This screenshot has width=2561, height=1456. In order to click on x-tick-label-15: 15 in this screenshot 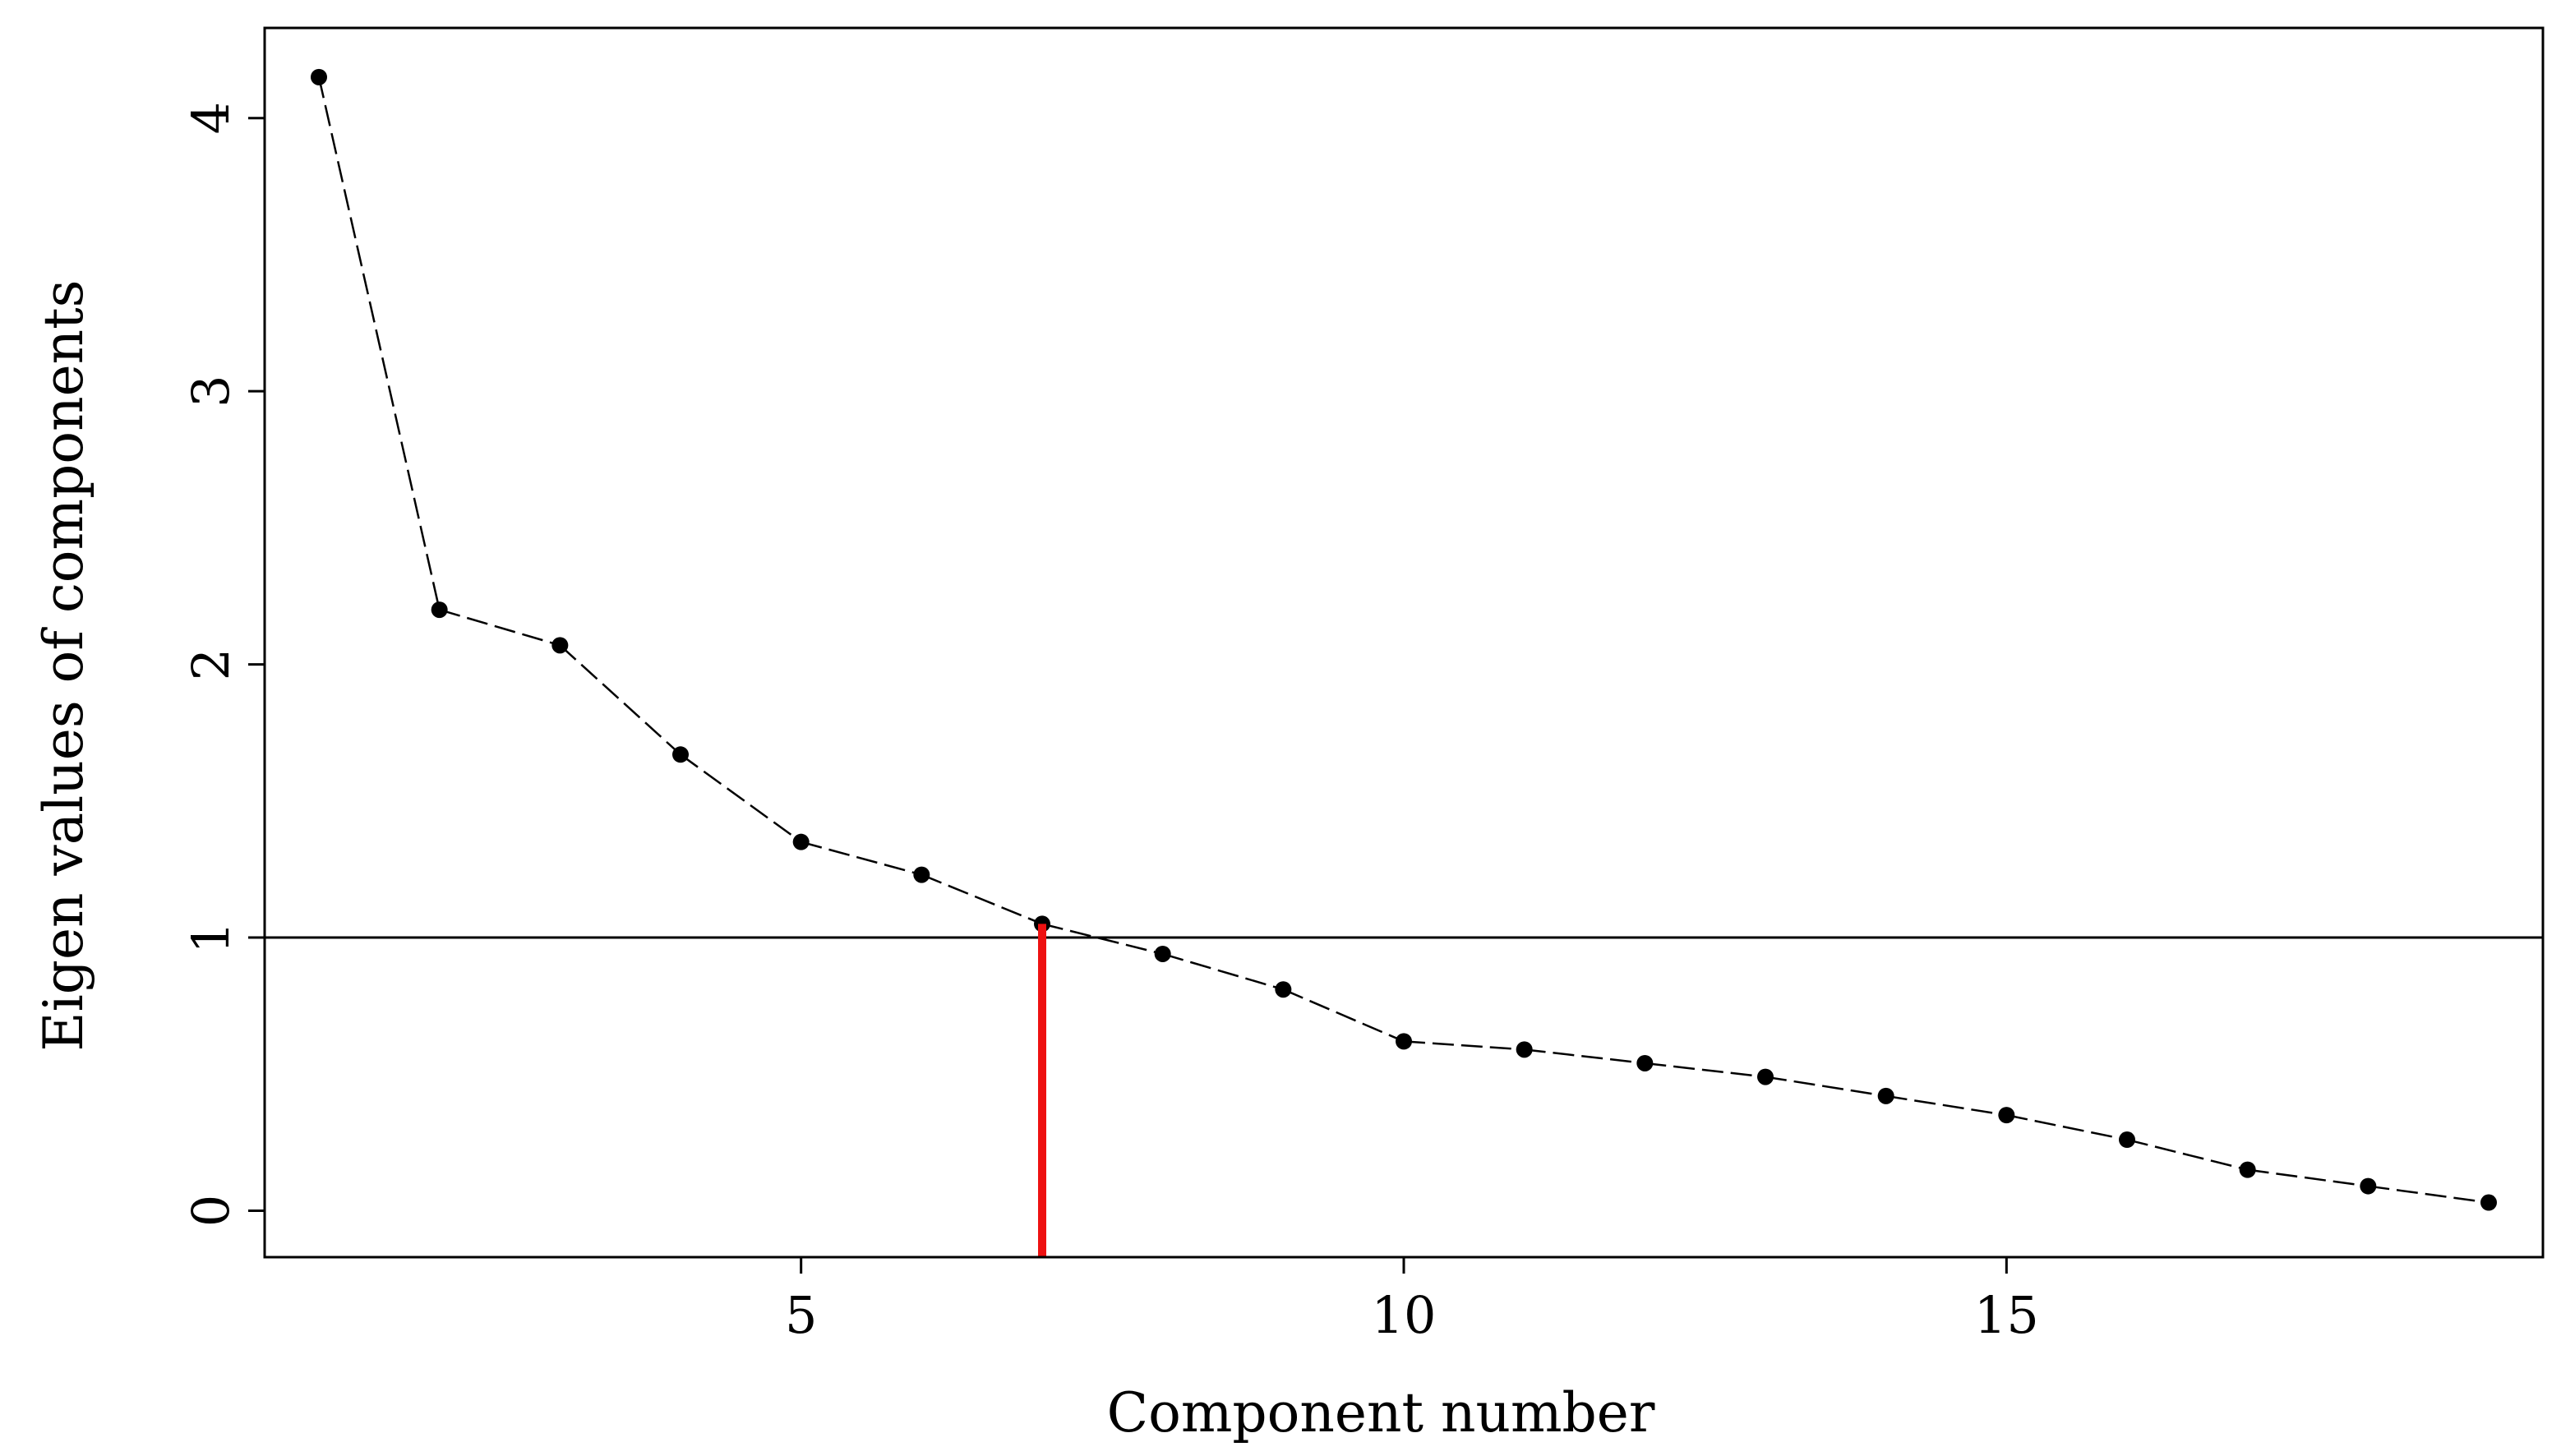, I will do `click(2006, 1315)`.